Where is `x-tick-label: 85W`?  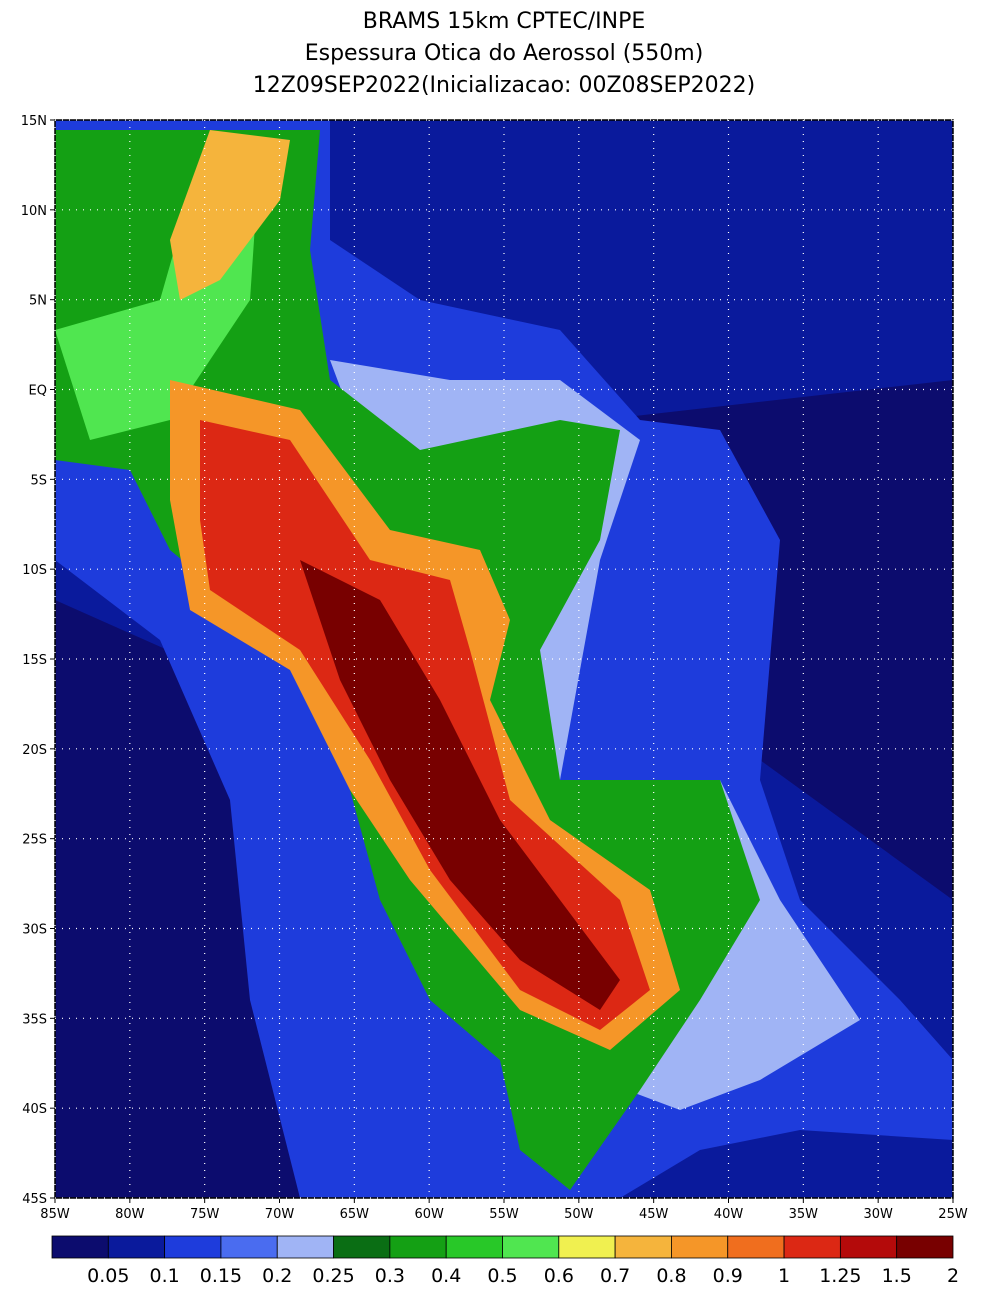
x-tick-label: 85W is located at coordinates (55, 1214).